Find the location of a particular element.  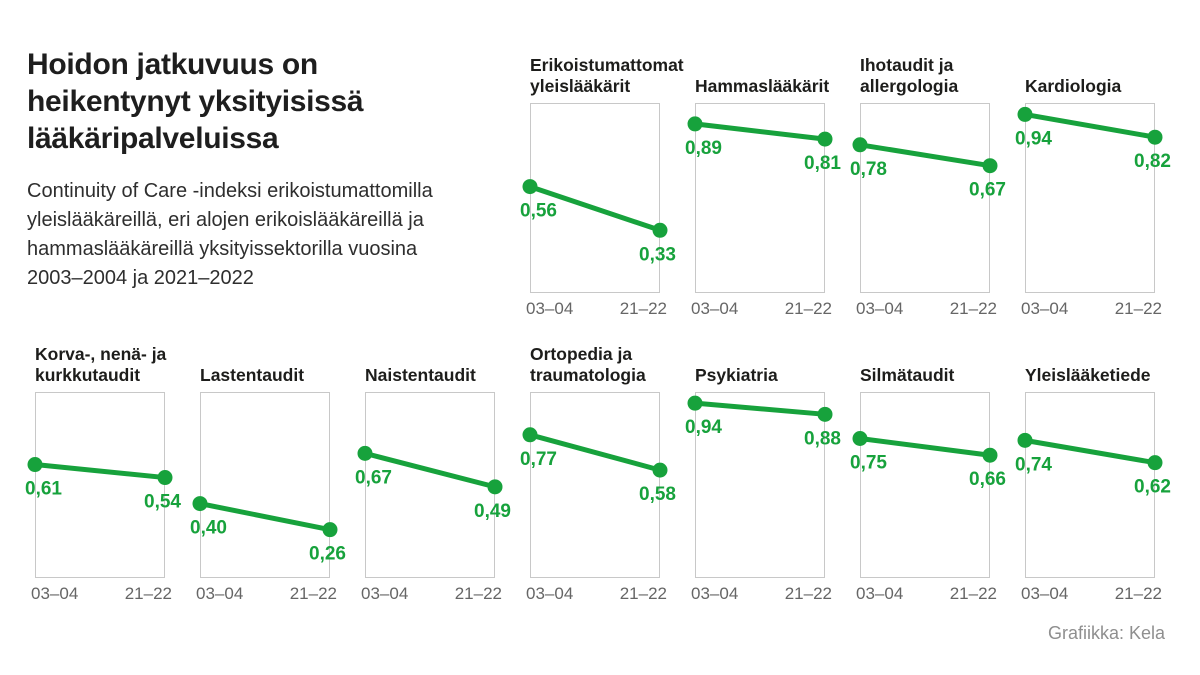

chart-cell-5: Lastentaudit 0,40 0,26 03–04 21–22 is located at coordinates (268, 470).